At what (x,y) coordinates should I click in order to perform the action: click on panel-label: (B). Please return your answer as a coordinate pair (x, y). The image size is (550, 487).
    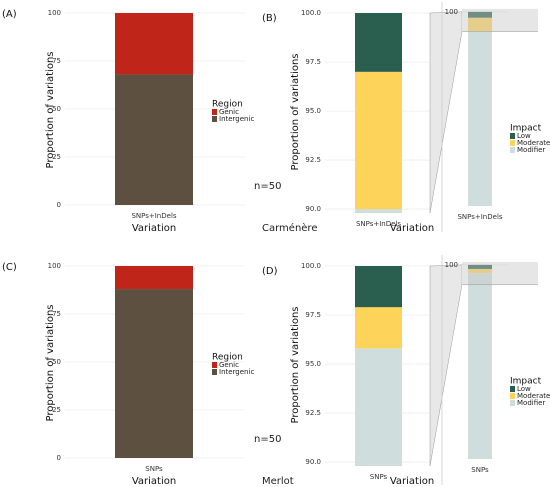
    Looking at the image, I should click on (269, 18).